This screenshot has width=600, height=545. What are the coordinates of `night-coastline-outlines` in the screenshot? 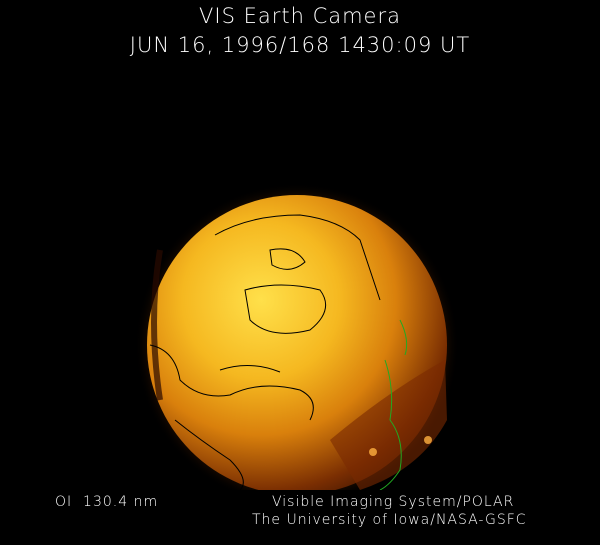 It's located at (393, 404).